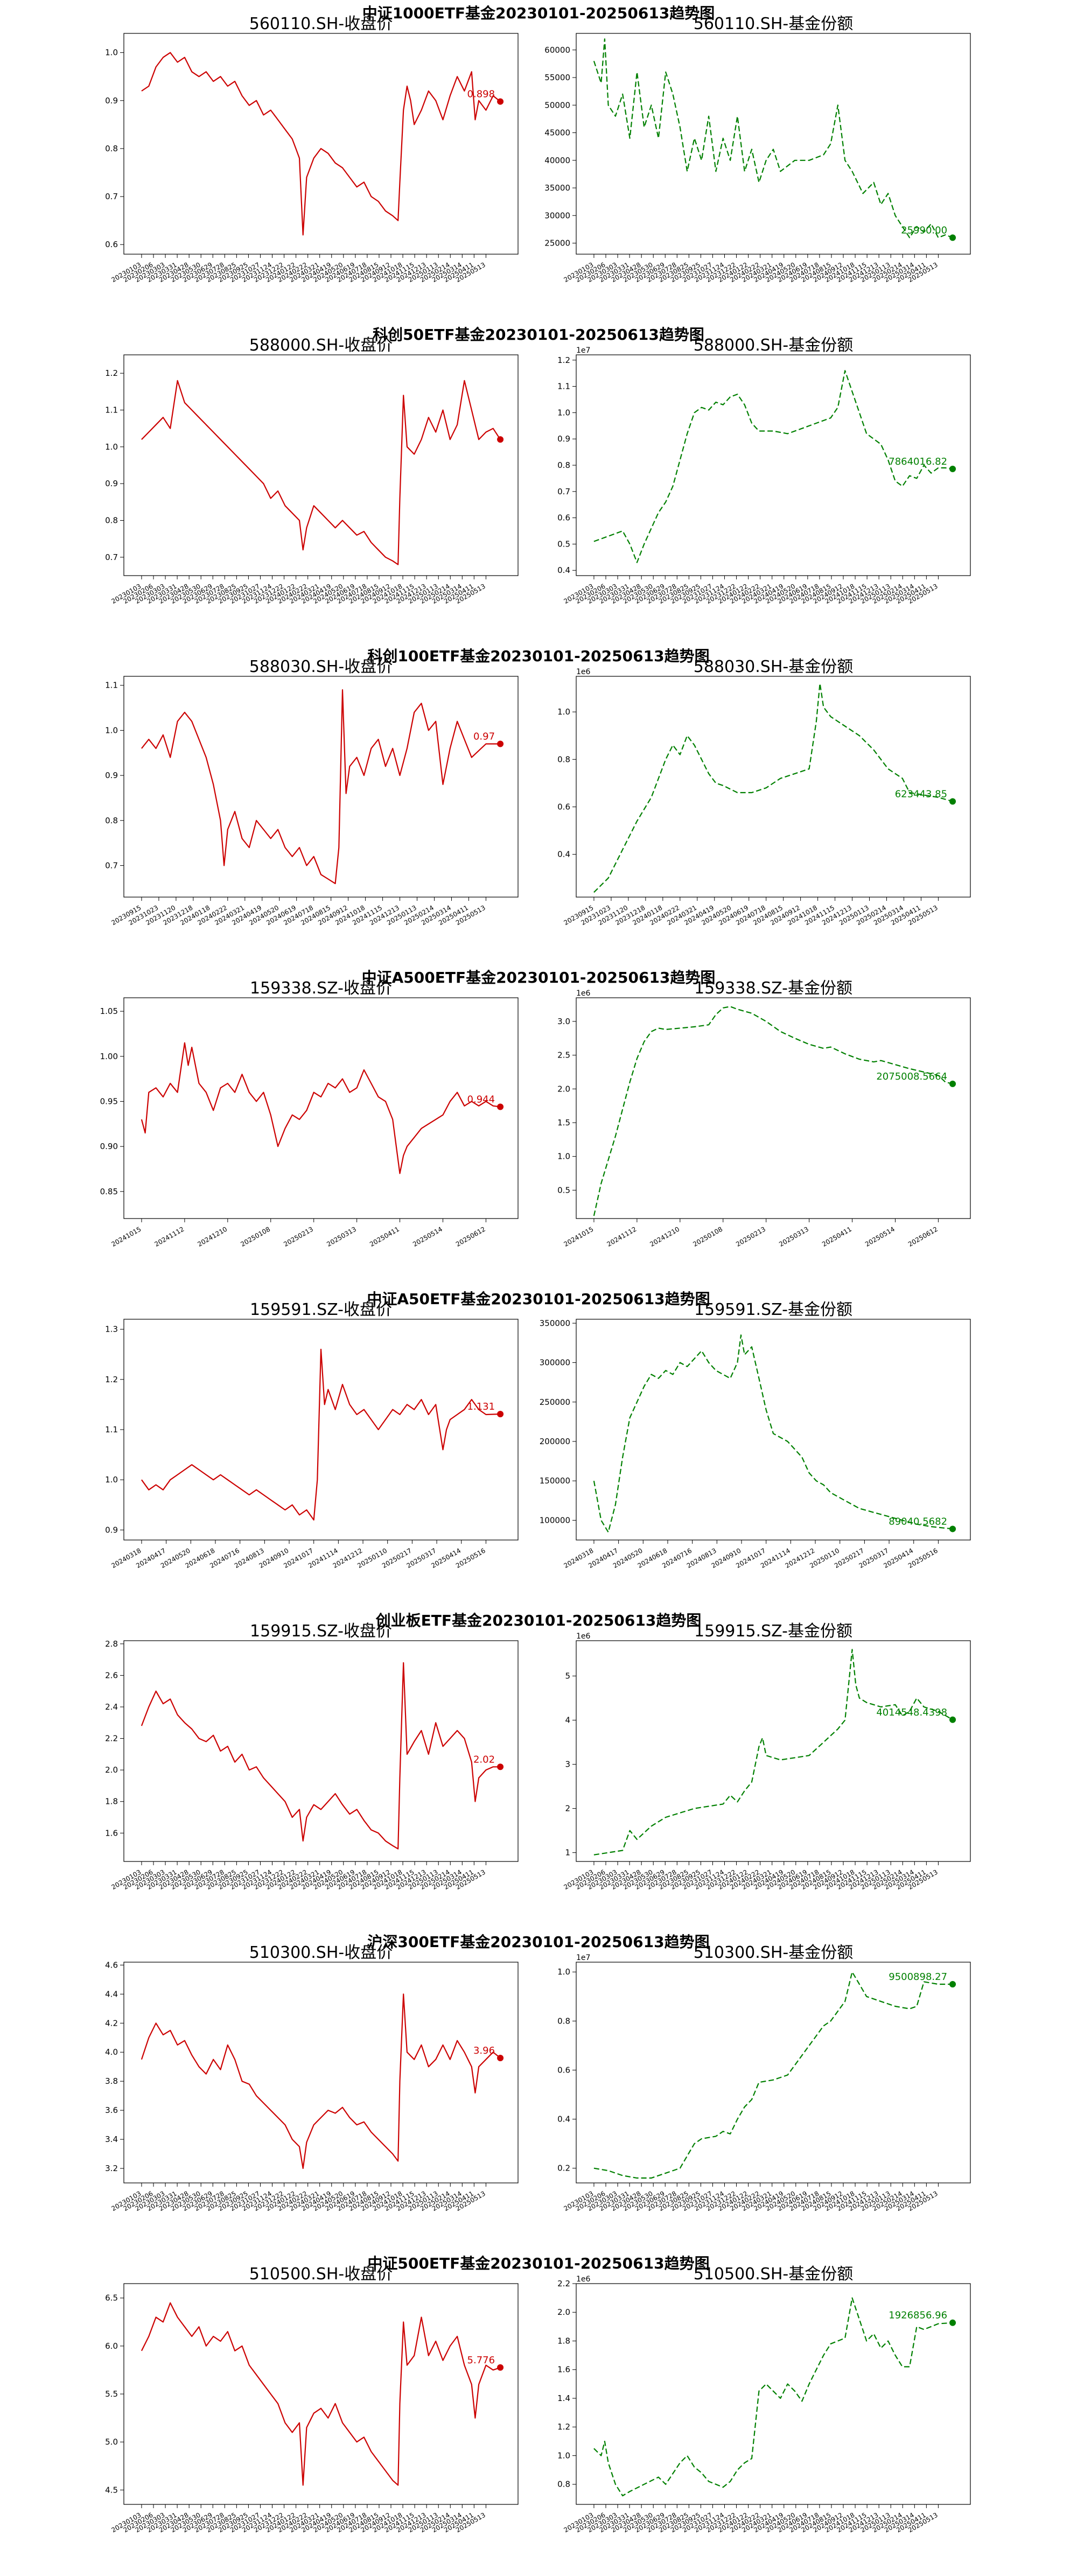  Describe the element at coordinates (563, 1021) in the screenshot. I see `y-tick-label: 3.0` at that location.